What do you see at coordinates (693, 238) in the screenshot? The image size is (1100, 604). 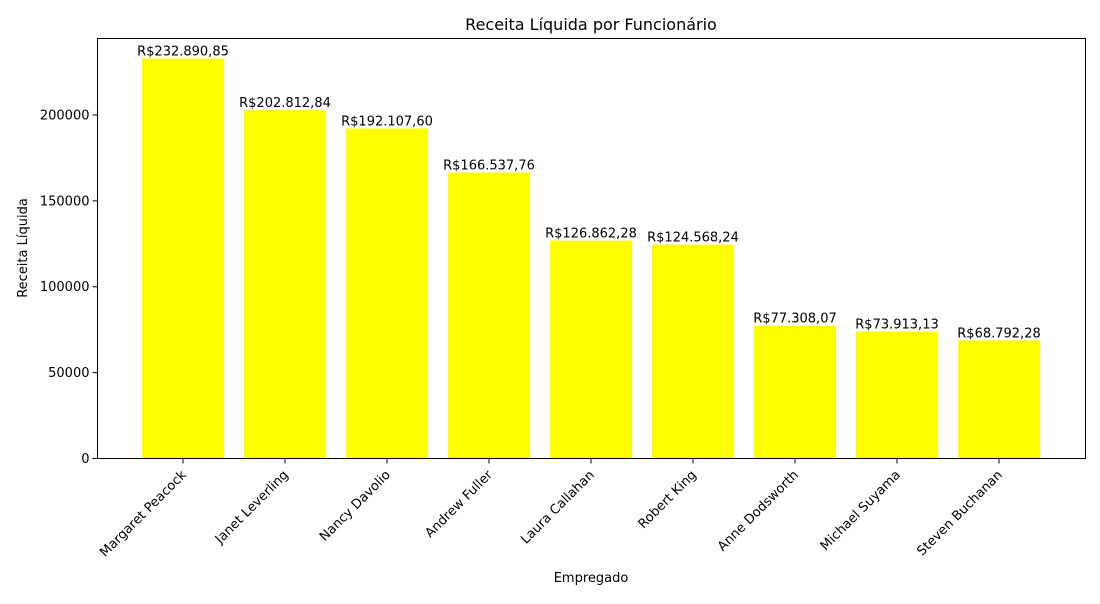 I see `data-label: R$124.568,24` at bounding box center [693, 238].